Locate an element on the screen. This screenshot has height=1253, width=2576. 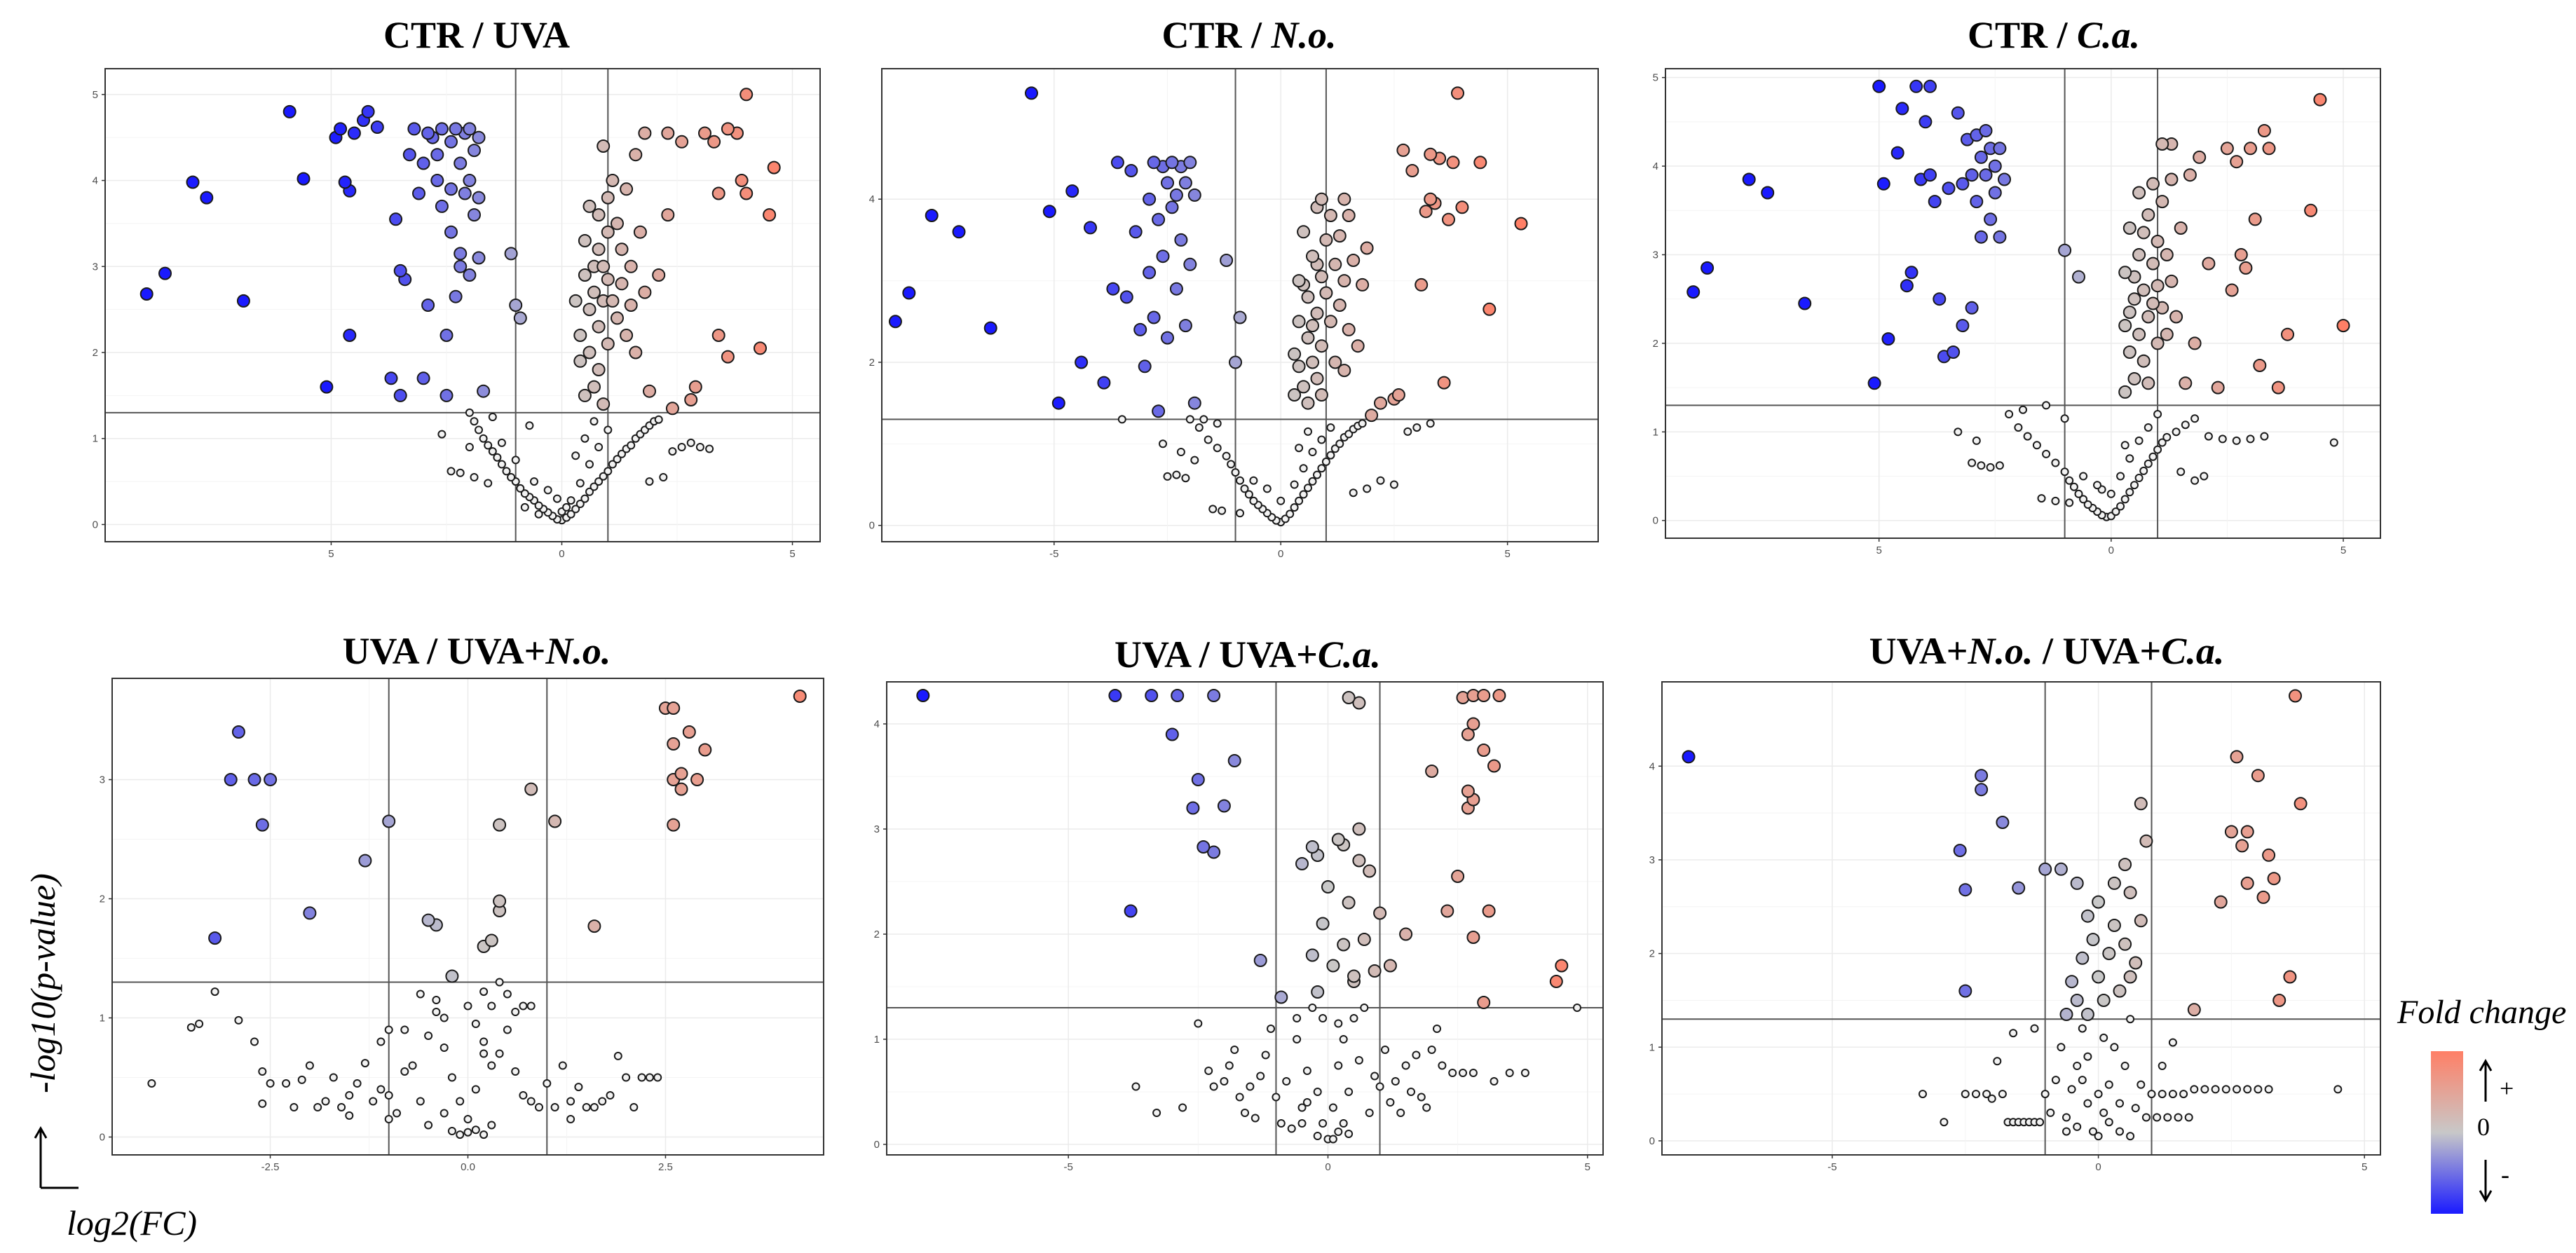
panel-title: UVA / UVA+N.o. is located at coordinates (477, 651).